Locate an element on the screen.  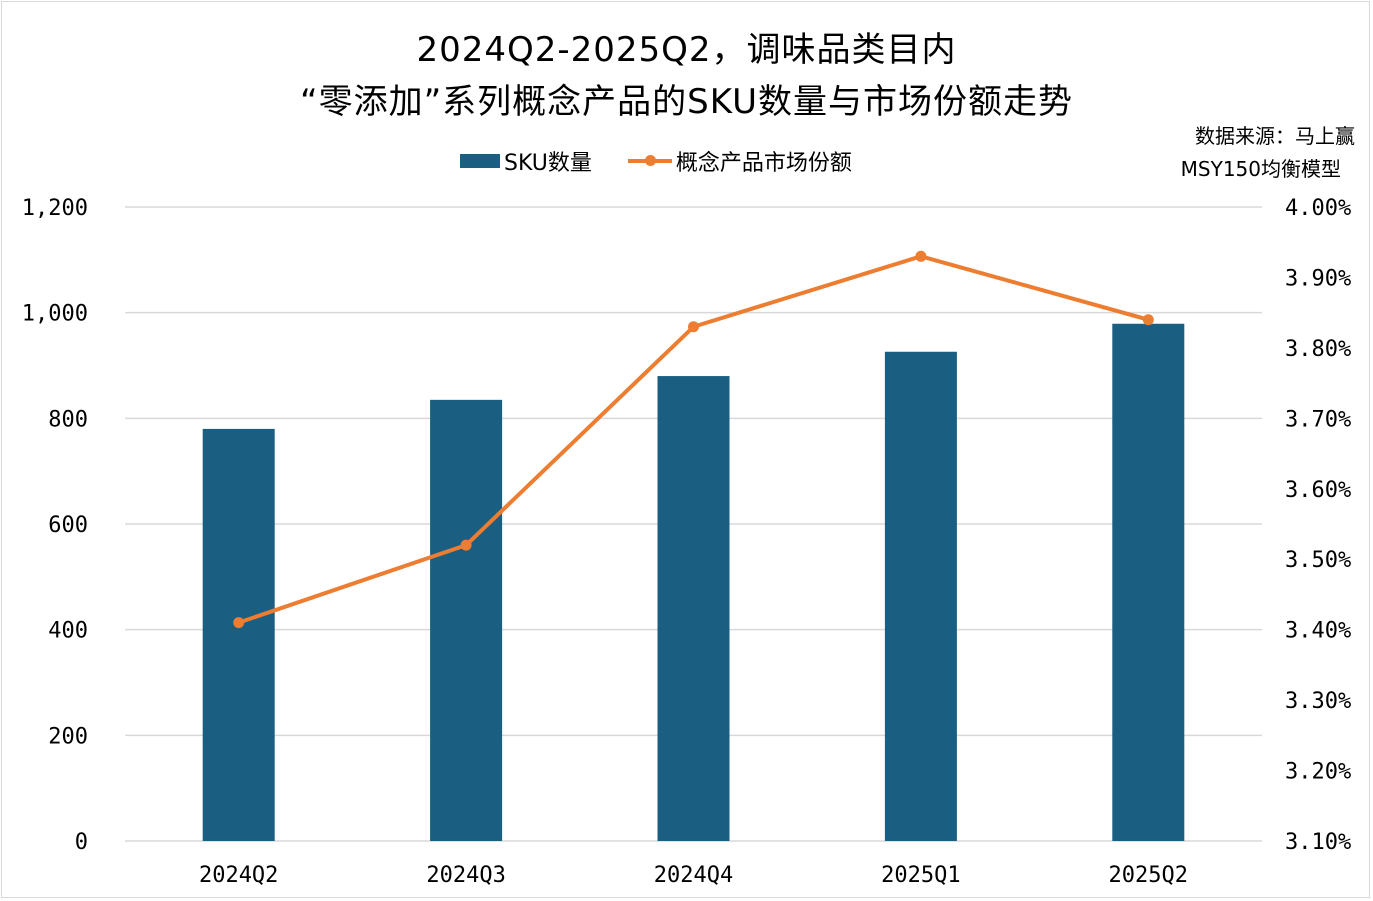
x-tick-label: 2025Q1 is located at coordinates (920, 875).